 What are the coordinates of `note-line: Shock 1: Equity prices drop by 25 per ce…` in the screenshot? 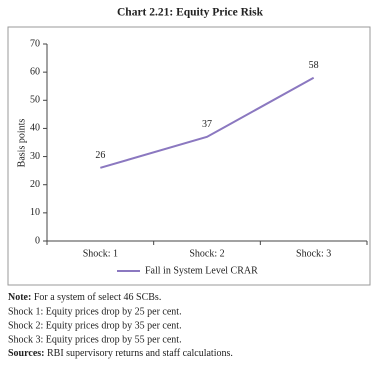 It's located at (95, 311).